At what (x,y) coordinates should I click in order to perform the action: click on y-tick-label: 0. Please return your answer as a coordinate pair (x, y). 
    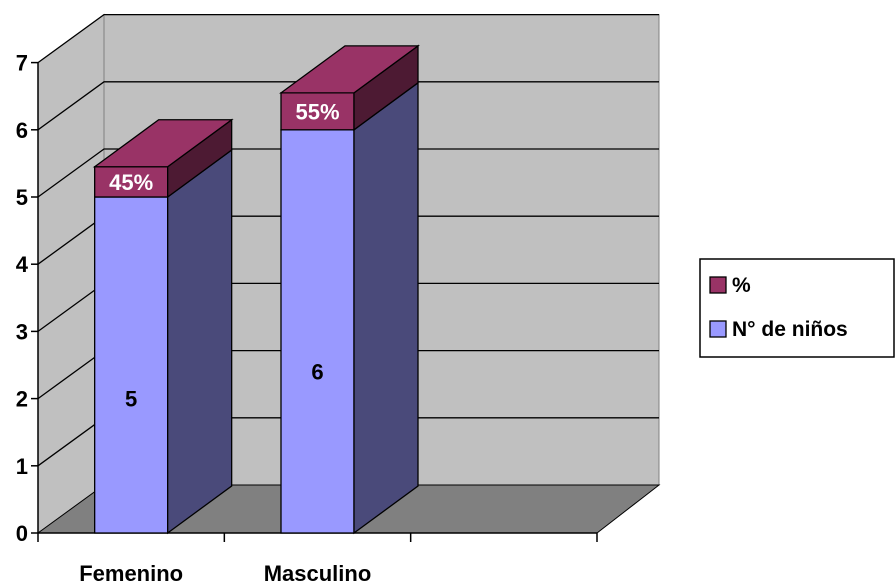
    Looking at the image, I should click on (22, 533).